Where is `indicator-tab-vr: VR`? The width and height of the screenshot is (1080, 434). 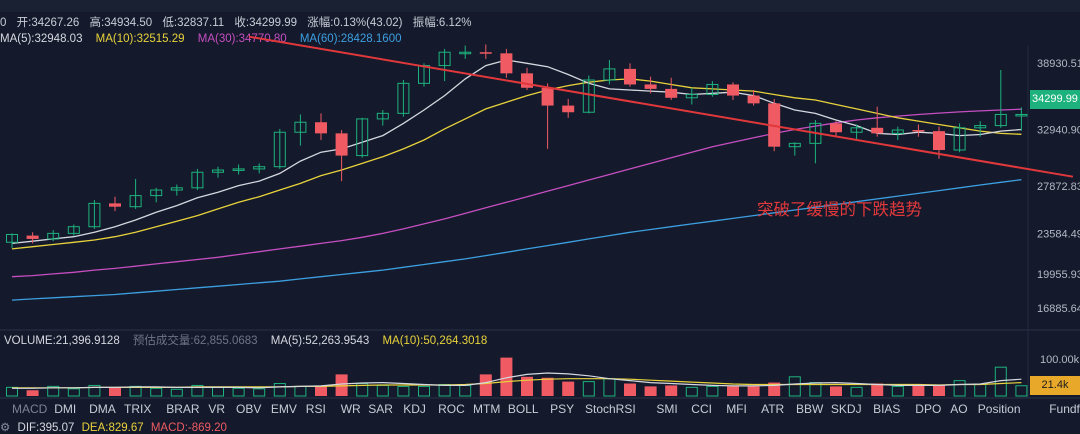
indicator-tab-vr: VR is located at coordinates (217, 409).